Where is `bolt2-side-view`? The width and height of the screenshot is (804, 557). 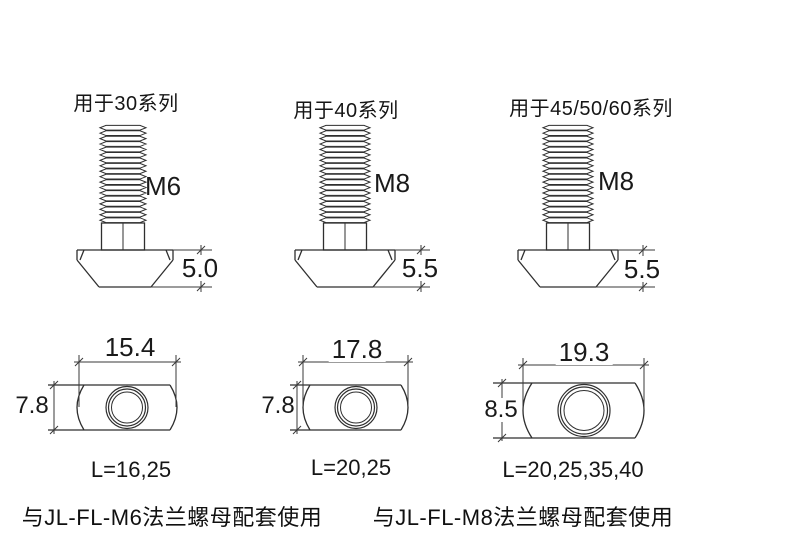 bolt2-side-view is located at coordinates (362, 208).